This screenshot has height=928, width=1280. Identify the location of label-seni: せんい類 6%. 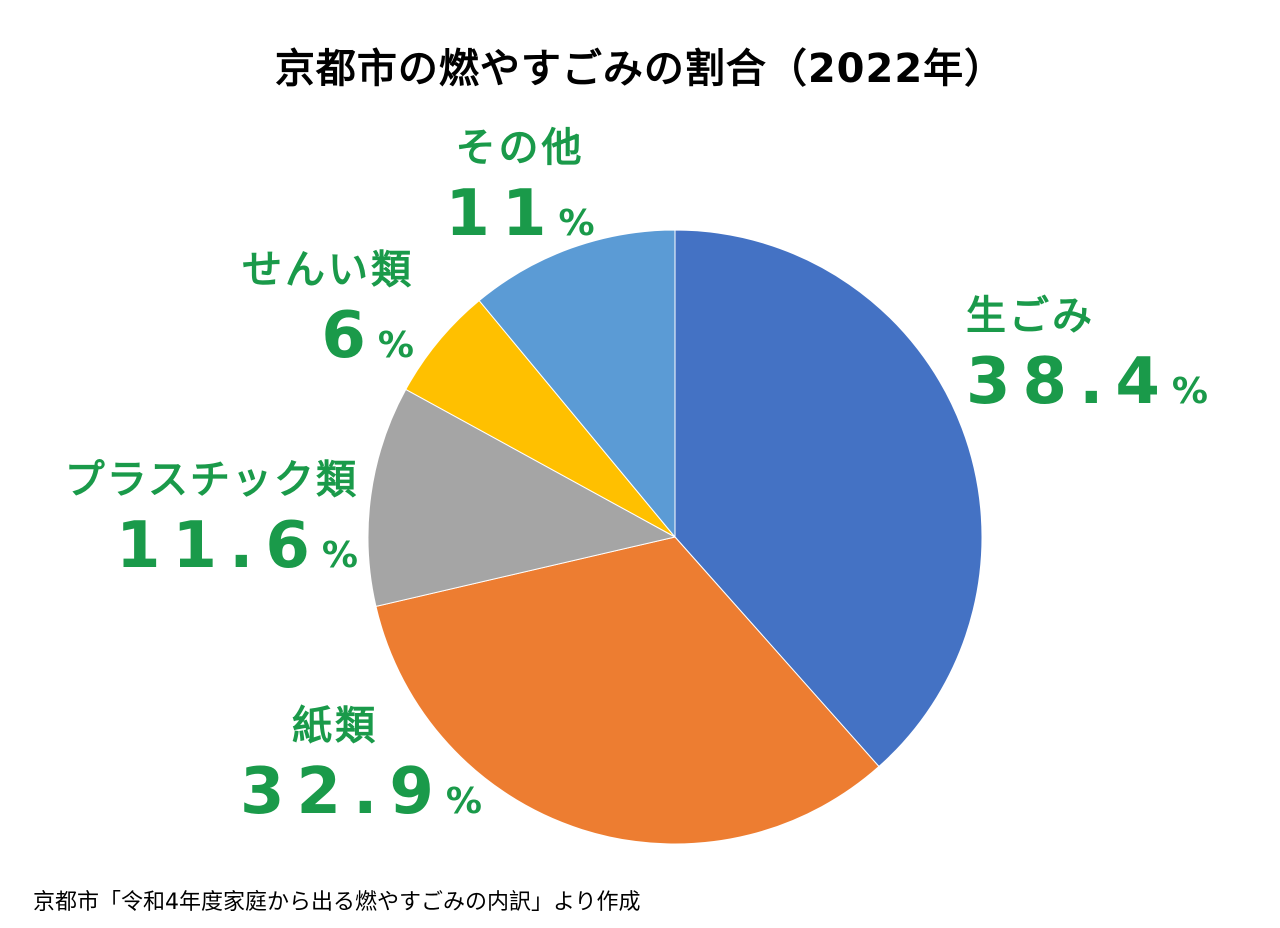
(328, 309).